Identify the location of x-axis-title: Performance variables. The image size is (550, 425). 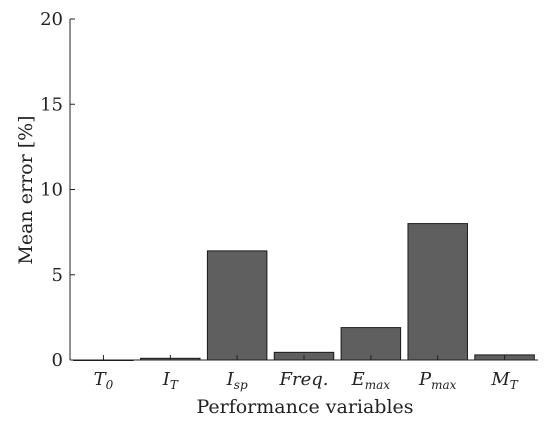
(304, 407).